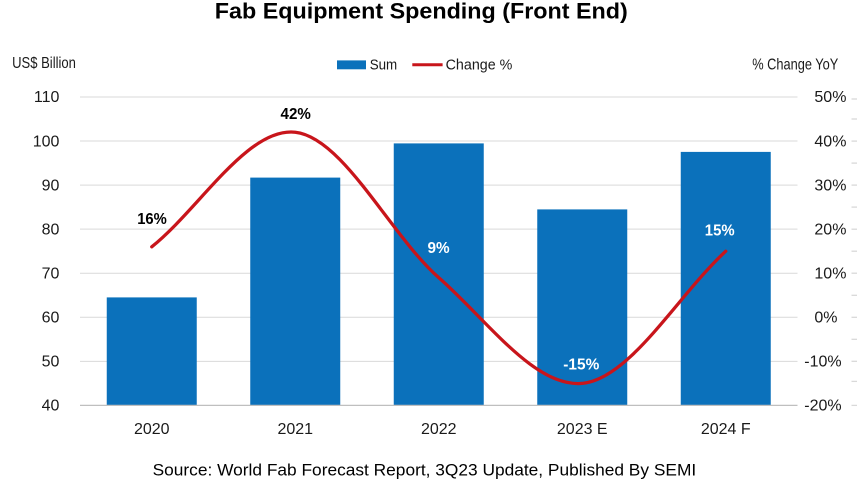 Image resolution: width=857 pixels, height=486 pixels. Describe the element at coordinates (152, 219) in the screenshot. I see `svg-text: 16%` at that location.